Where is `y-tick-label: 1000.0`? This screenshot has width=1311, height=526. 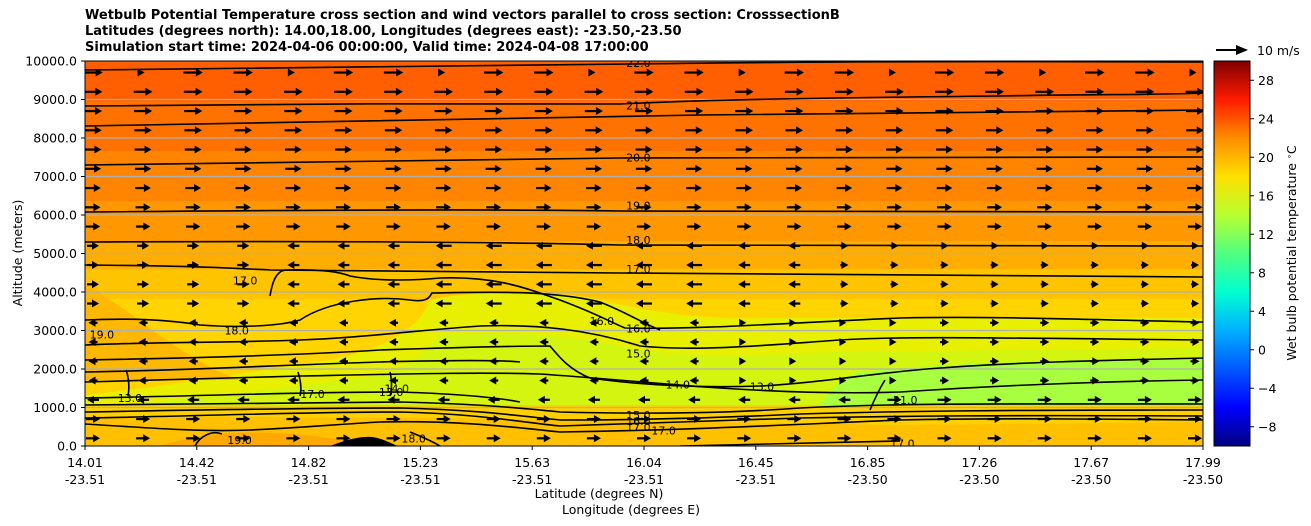
y-tick-label: 1000.0 is located at coordinates (55, 407).